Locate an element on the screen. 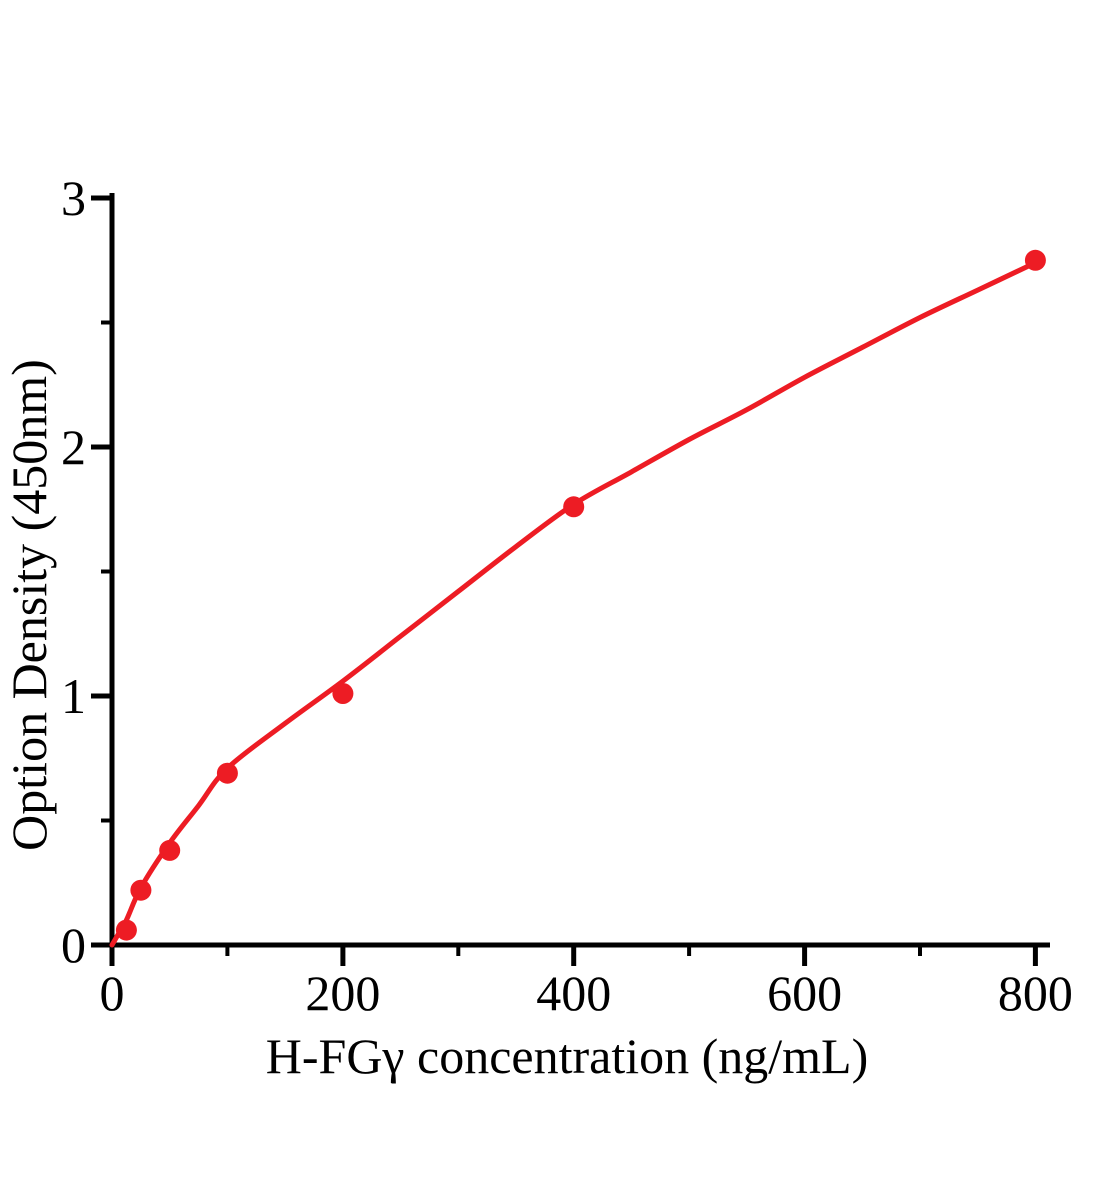 The width and height of the screenshot is (1104, 1200). x-tick-label: 400 is located at coordinates (573, 993).